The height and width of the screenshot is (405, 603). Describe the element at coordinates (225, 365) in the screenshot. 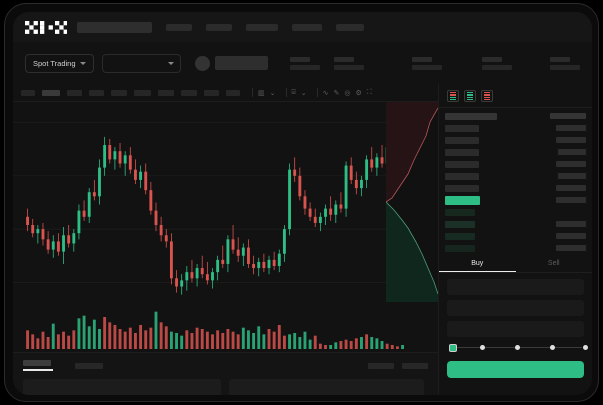

I see `orders-tab-bar` at that location.